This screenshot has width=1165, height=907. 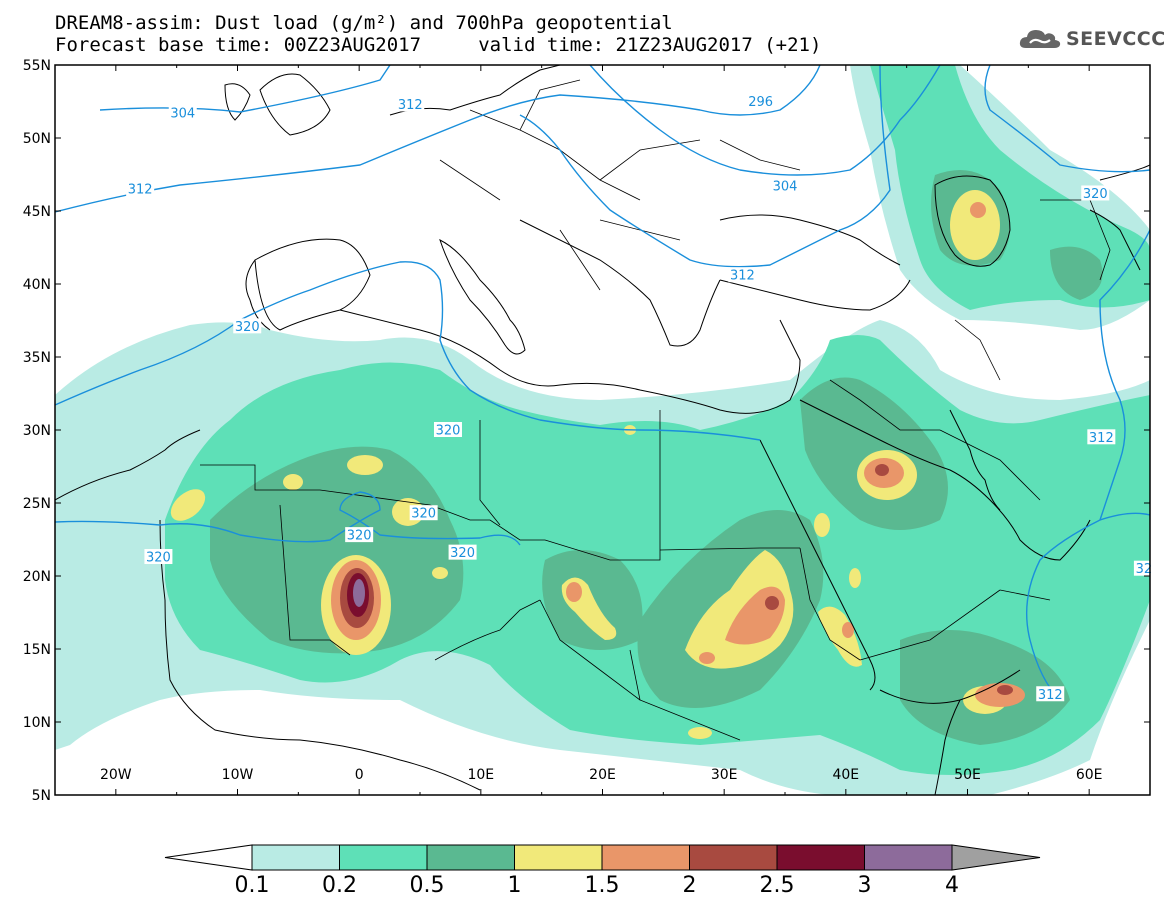 I want to click on lon-label: 10W, so click(x=238, y=775).